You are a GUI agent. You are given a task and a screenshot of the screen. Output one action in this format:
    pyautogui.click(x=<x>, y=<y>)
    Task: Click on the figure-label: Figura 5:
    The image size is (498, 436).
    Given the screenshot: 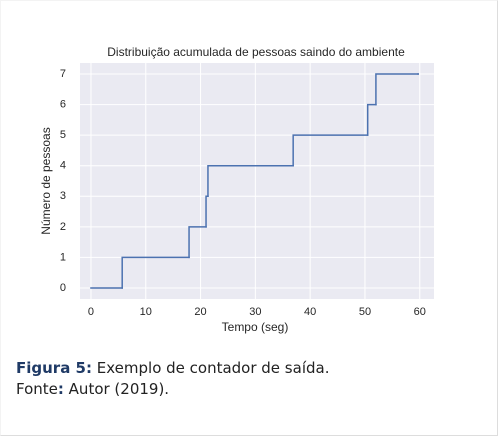 What is the action you would take?
    pyautogui.click(x=54, y=368)
    